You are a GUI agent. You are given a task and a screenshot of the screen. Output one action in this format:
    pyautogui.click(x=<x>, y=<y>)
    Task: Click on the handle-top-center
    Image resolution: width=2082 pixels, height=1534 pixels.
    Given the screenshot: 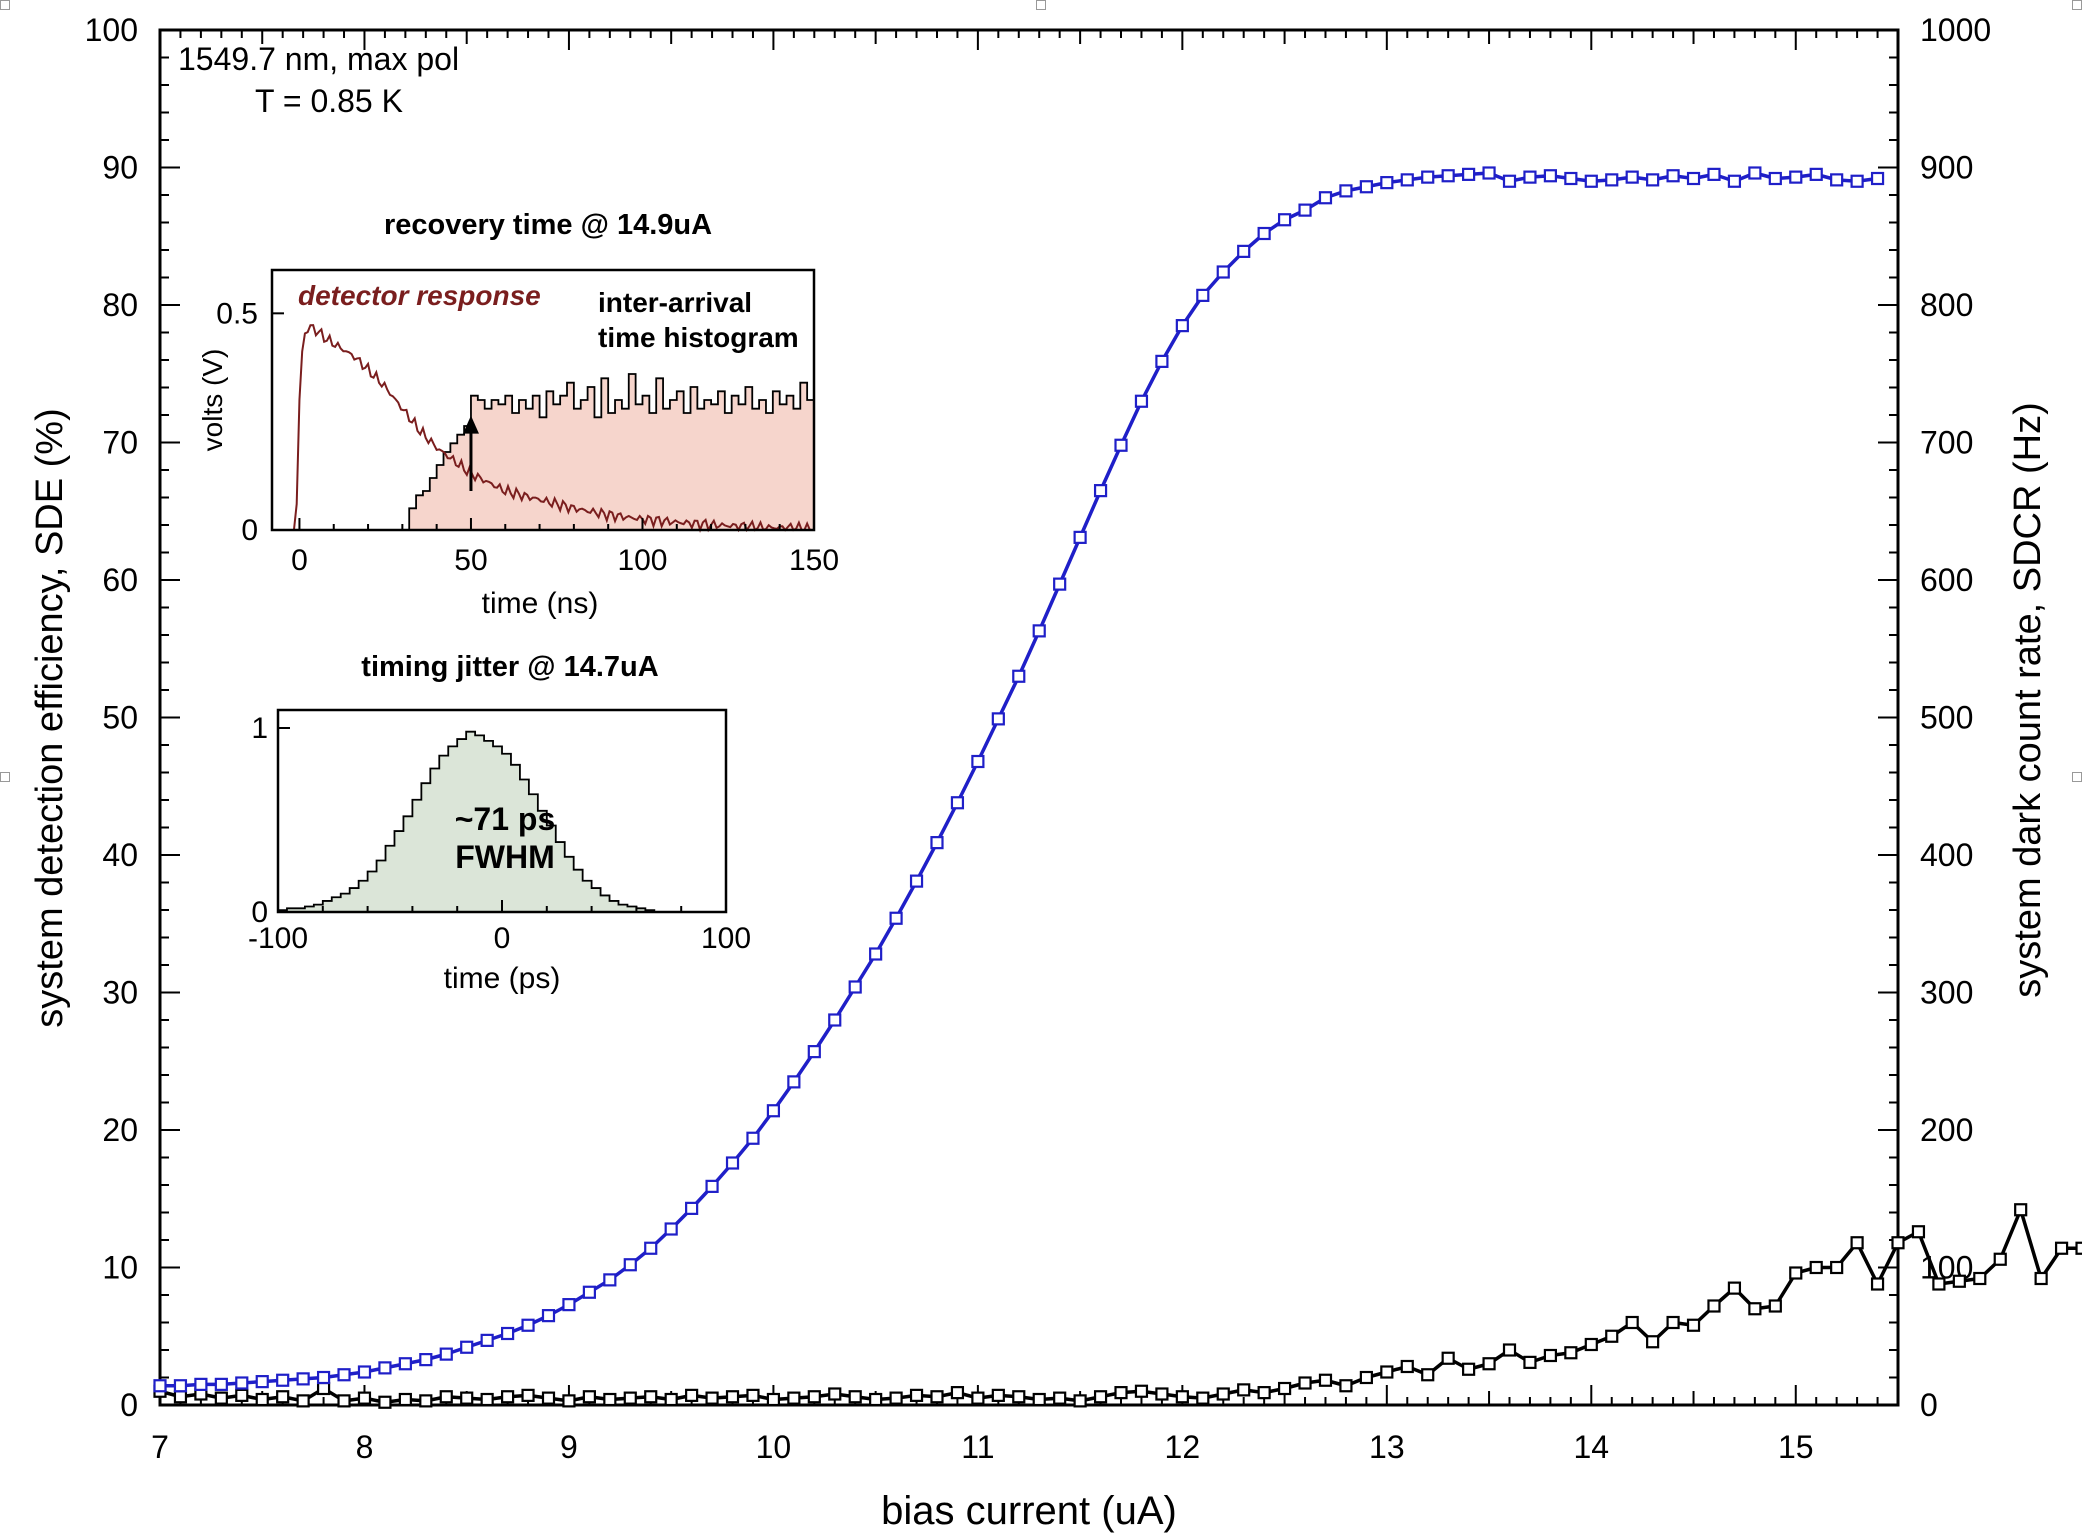 What is the action you would take?
    pyautogui.click(x=1041, y=5)
    